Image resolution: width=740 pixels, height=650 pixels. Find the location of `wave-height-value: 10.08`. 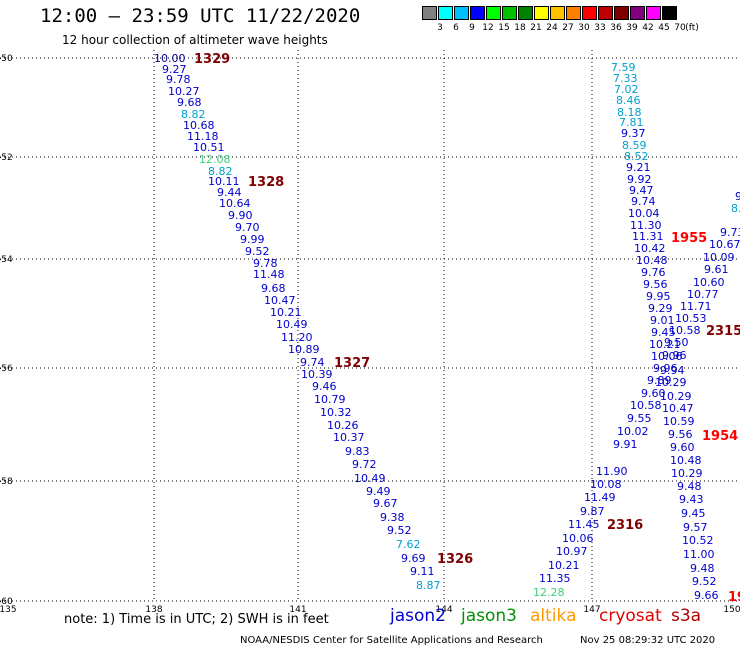

wave-height-value: 10.08 is located at coordinates (606, 484).